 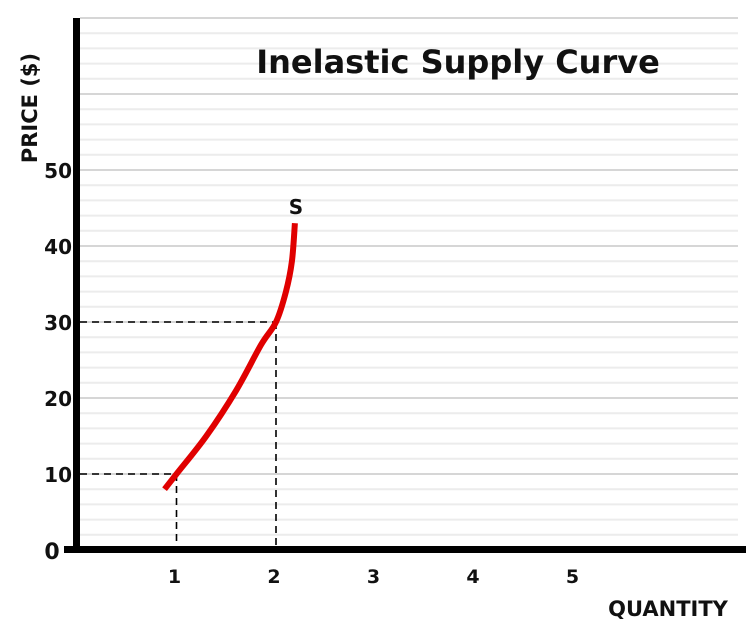 What do you see at coordinates (458, 62) in the screenshot?
I see `chart-title: Inelastic Supply Curve` at bounding box center [458, 62].